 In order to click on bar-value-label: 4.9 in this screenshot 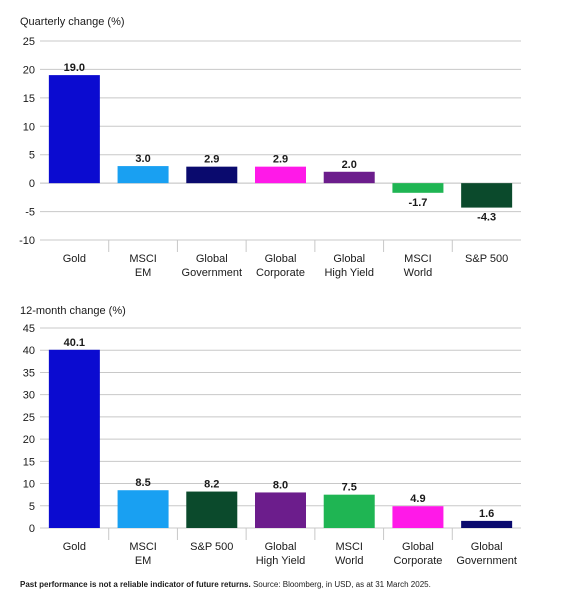, I will do `click(417, 499)`.